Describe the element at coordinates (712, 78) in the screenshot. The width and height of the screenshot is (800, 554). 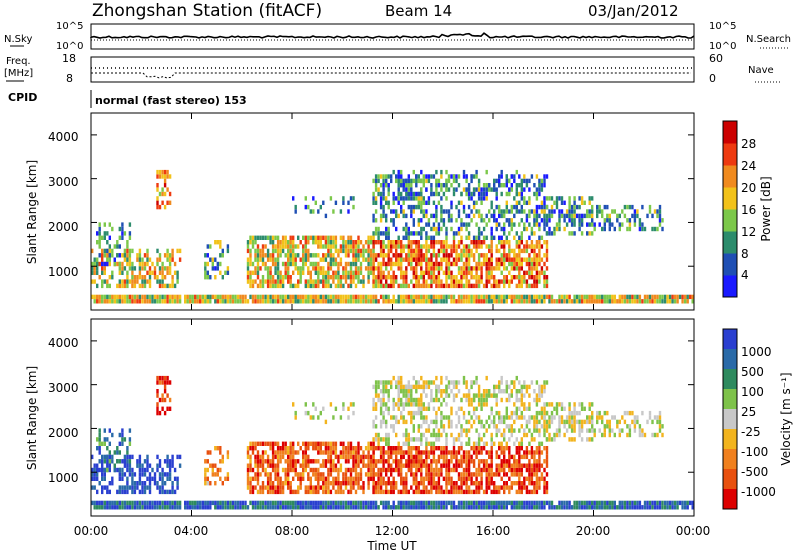
I see `freq-right-tick-bottom: 0` at that location.